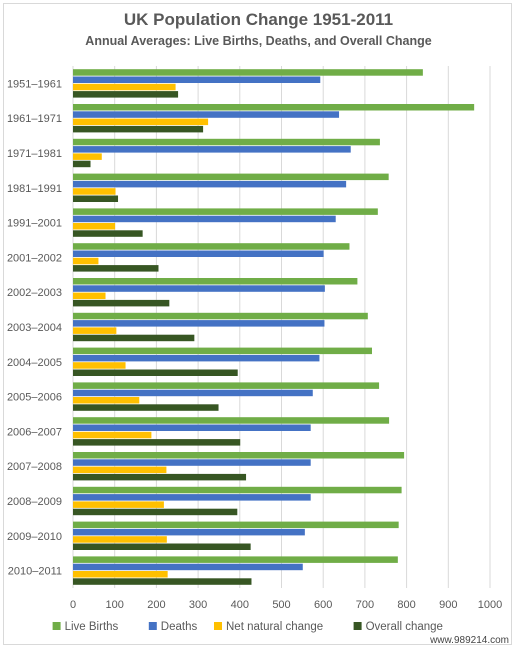 The image size is (517, 650). Describe the element at coordinates (34, 189) in the screenshot. I see `y-category-label: 1981–1991` at that location.